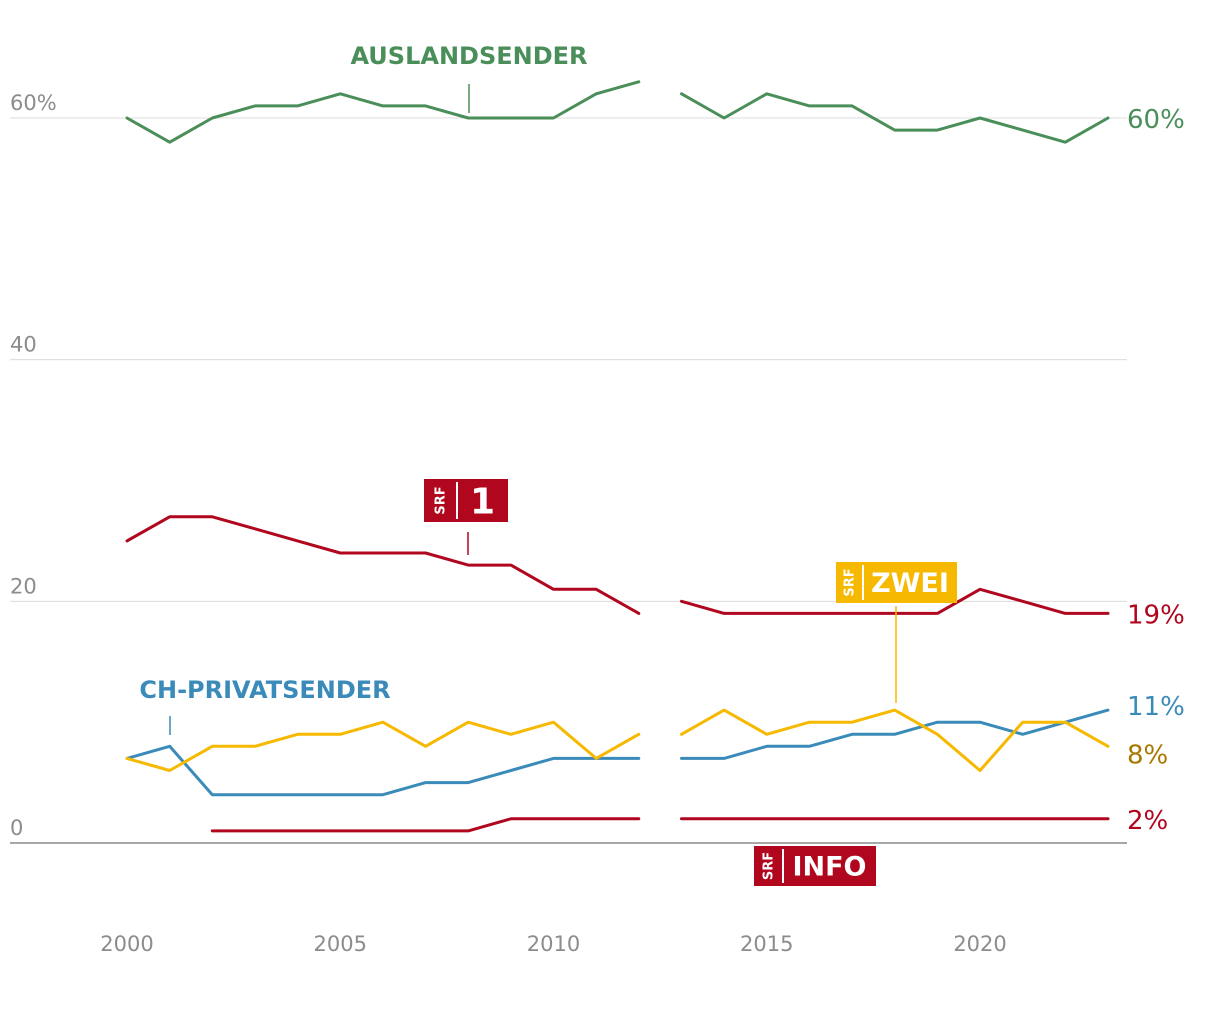 Image resolution: width=1220 pixels, height=1020 pixels. Describe the element at coordinates (33, 103) in the screenshot. I see `y-tick-60: 60%` at that location.